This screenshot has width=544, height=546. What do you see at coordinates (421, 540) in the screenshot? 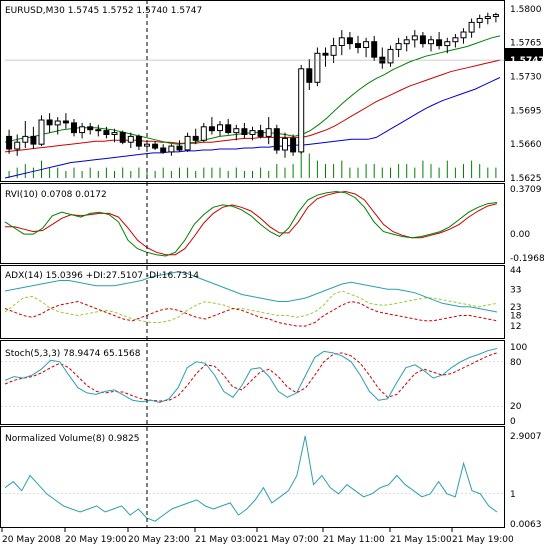
I see `time-tick-label: 21 May 15:00` at bounding box center [421, 540].